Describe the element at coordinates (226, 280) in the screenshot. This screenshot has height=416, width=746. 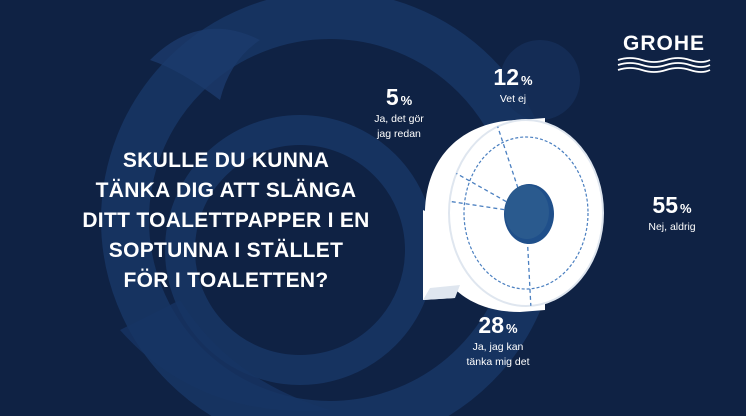
I see `question-line-5: FÖR I TOALETTEN?` at that location.